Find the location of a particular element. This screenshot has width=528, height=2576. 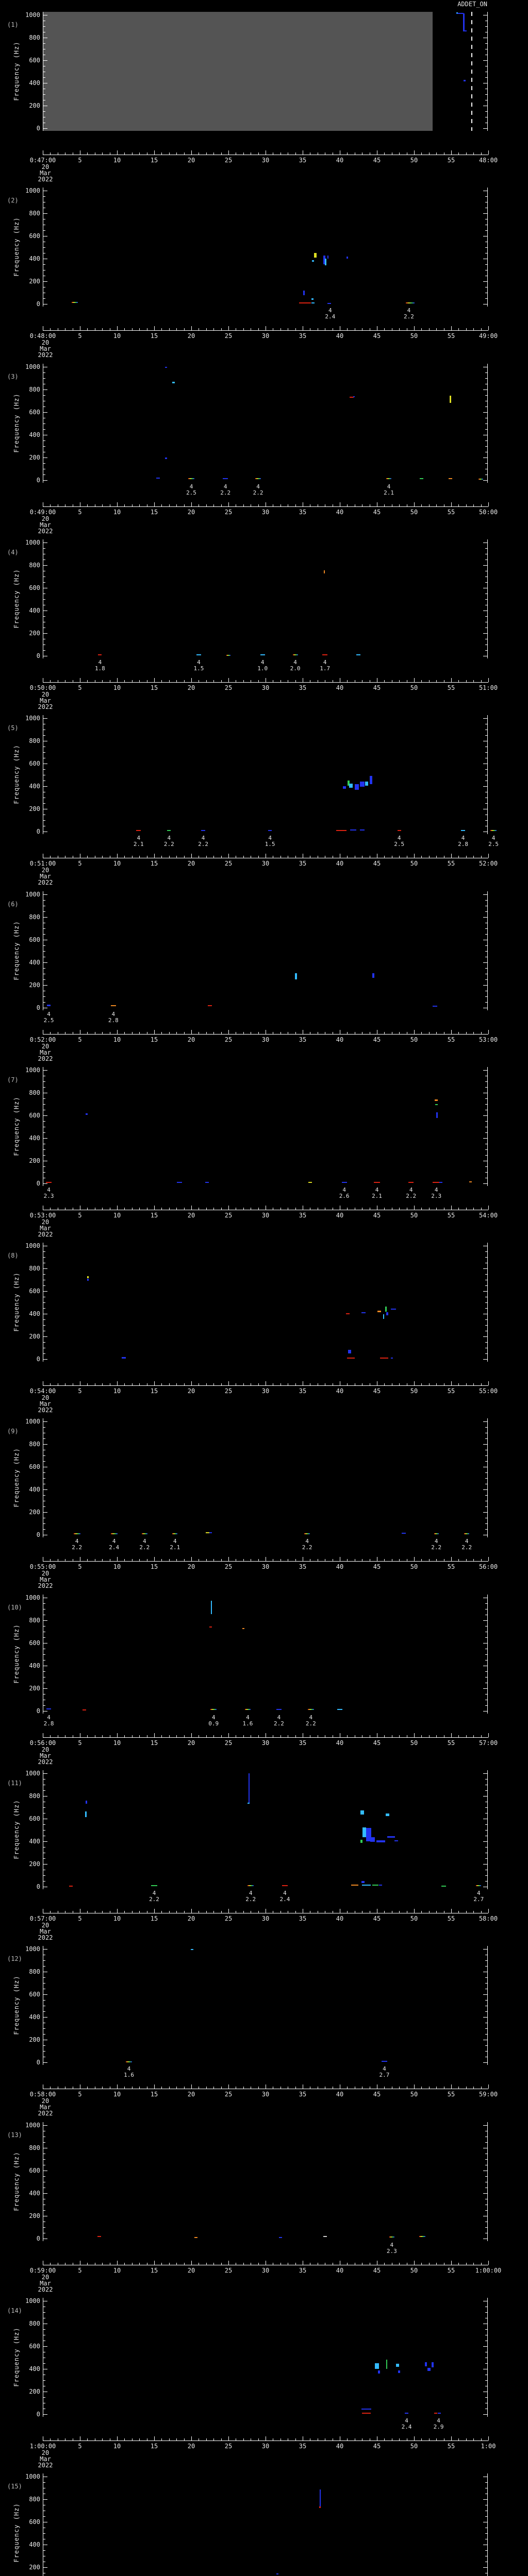

x-axis-start-time: 0:49:00 is located at coordinates (42, 512).